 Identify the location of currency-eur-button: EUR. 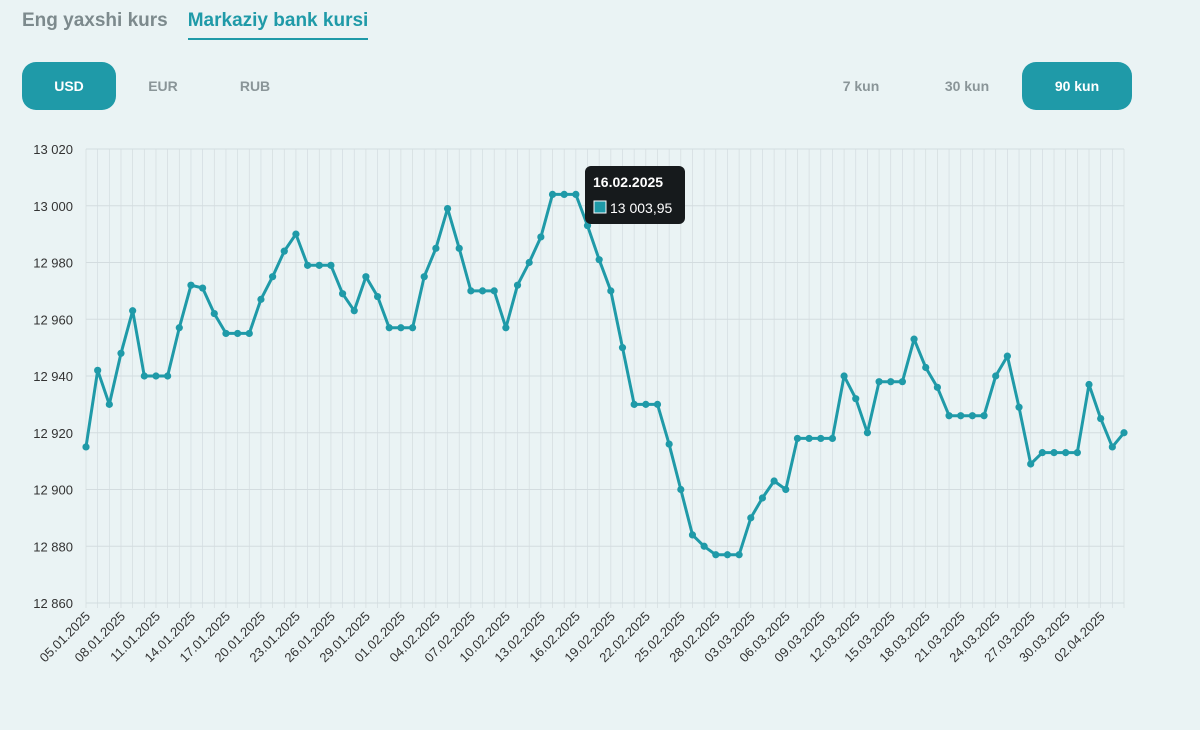
(163, 86).